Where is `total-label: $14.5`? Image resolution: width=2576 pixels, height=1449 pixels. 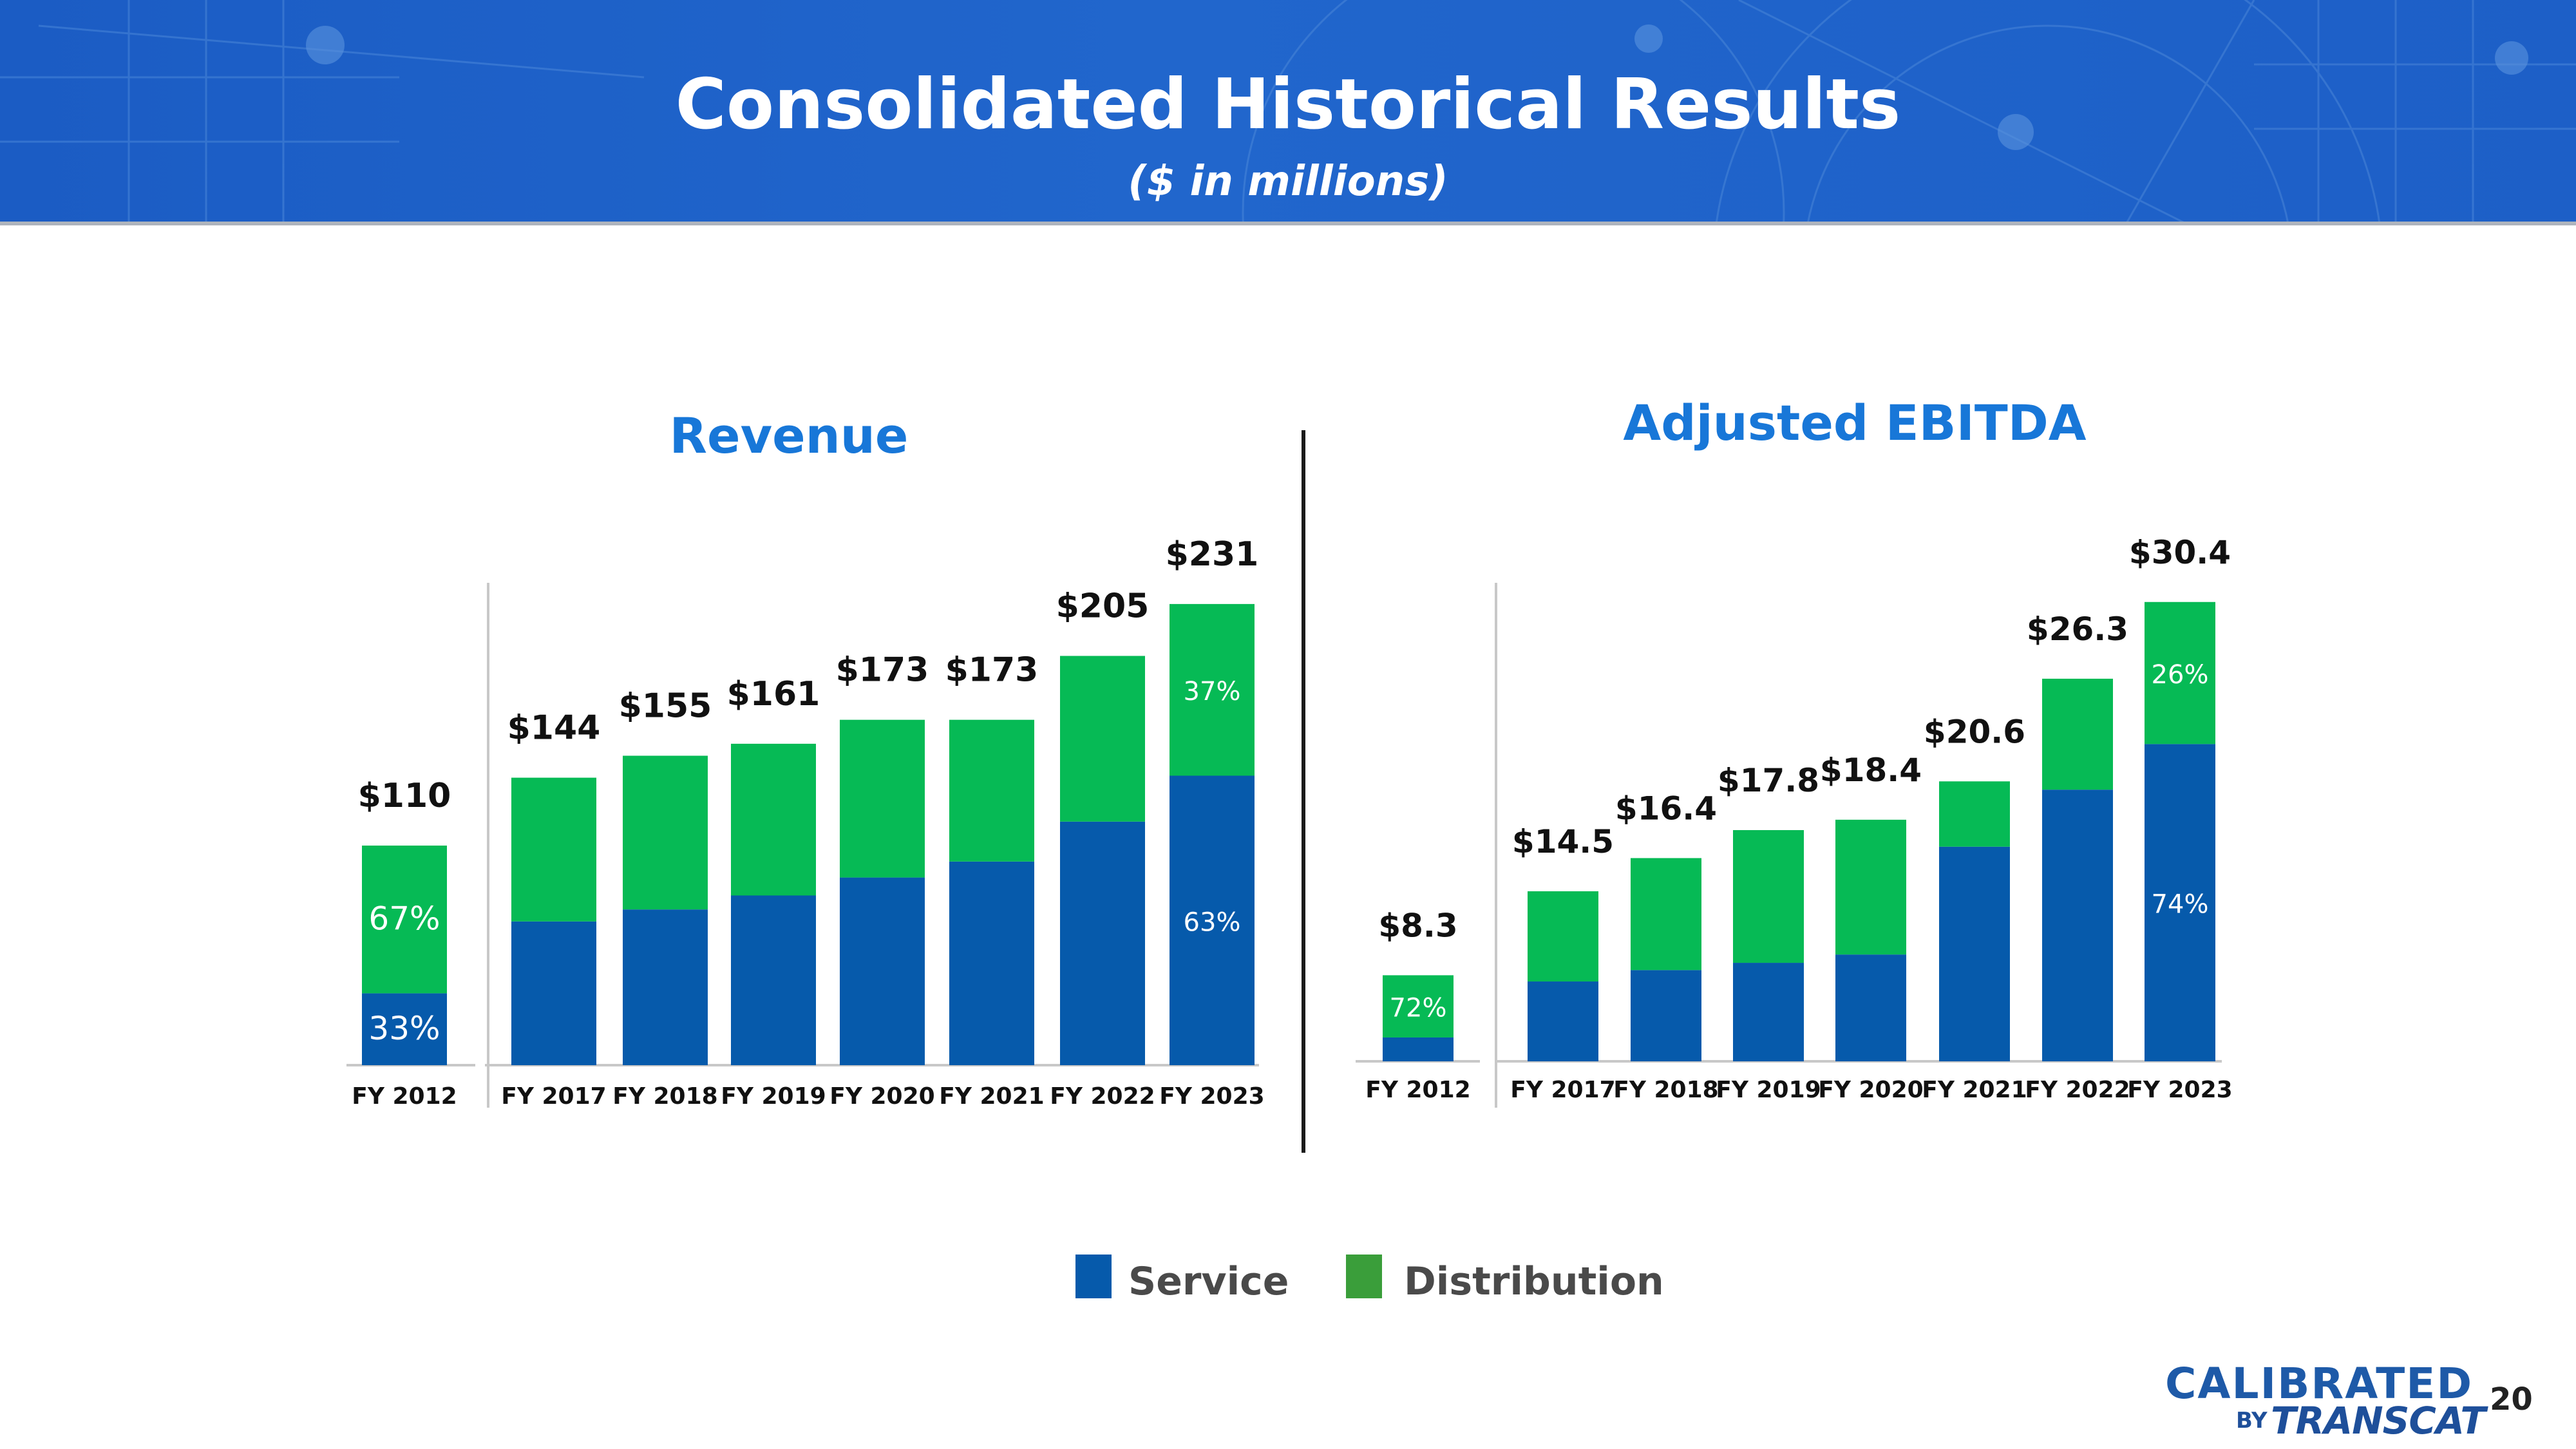
total-label: $14.5 is located at coordinates (1563, 842).